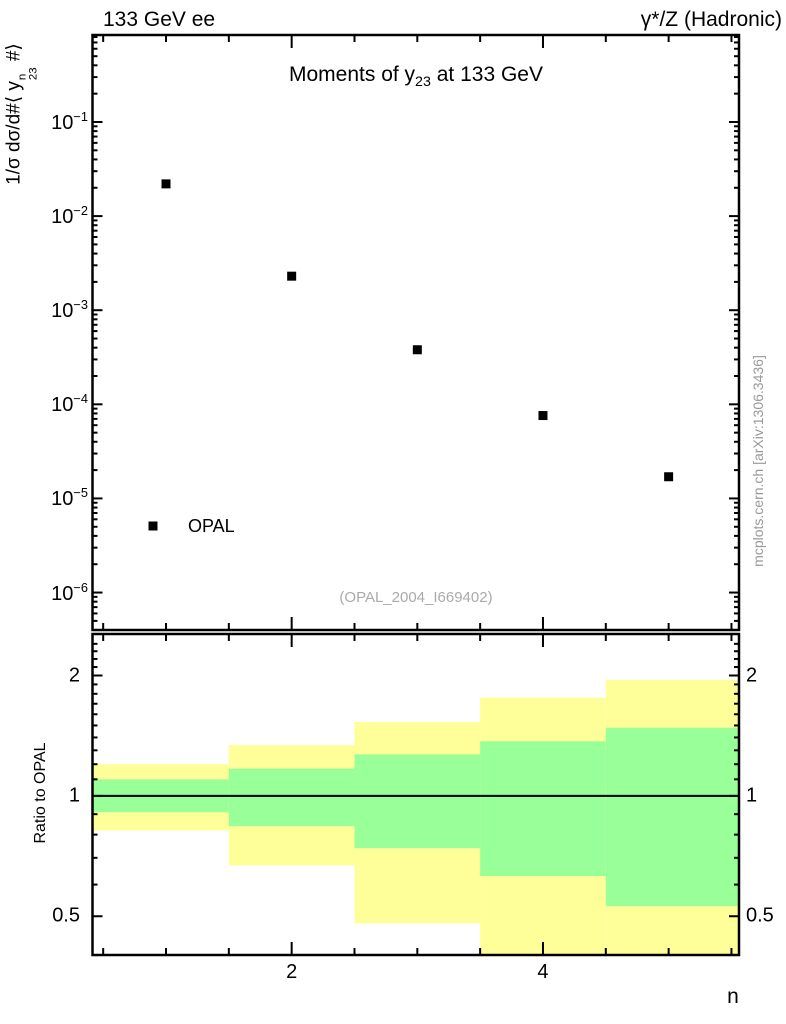  I want to click on data-point-n5, so click(669, 477).